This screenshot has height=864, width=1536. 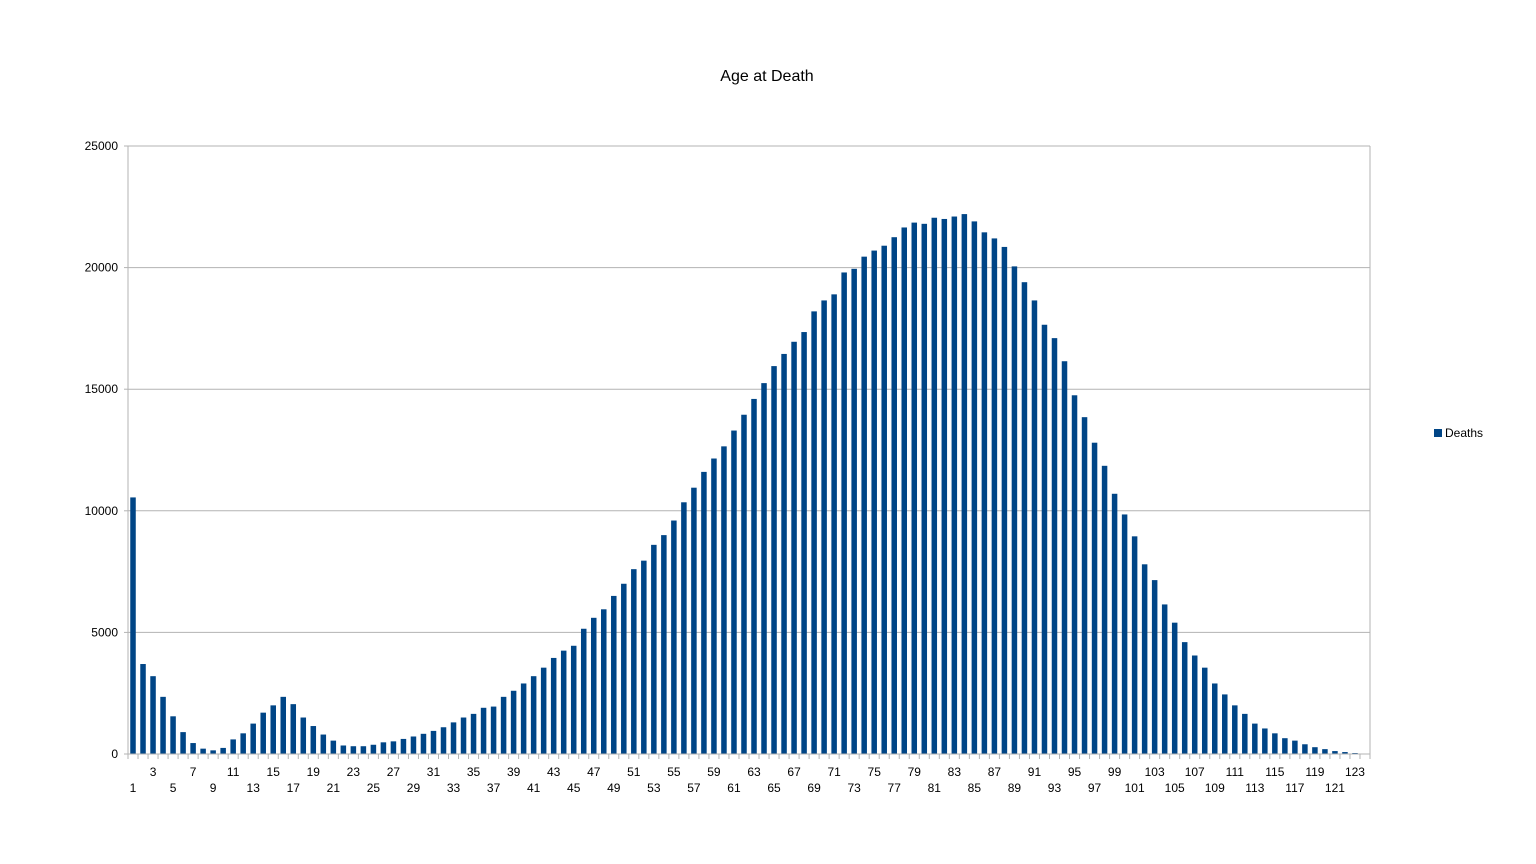 What do you see at coordinates (354, 772) in the screenshot?
I see `x-tick-label-top-23: 23` at bounding box center [354, 772].